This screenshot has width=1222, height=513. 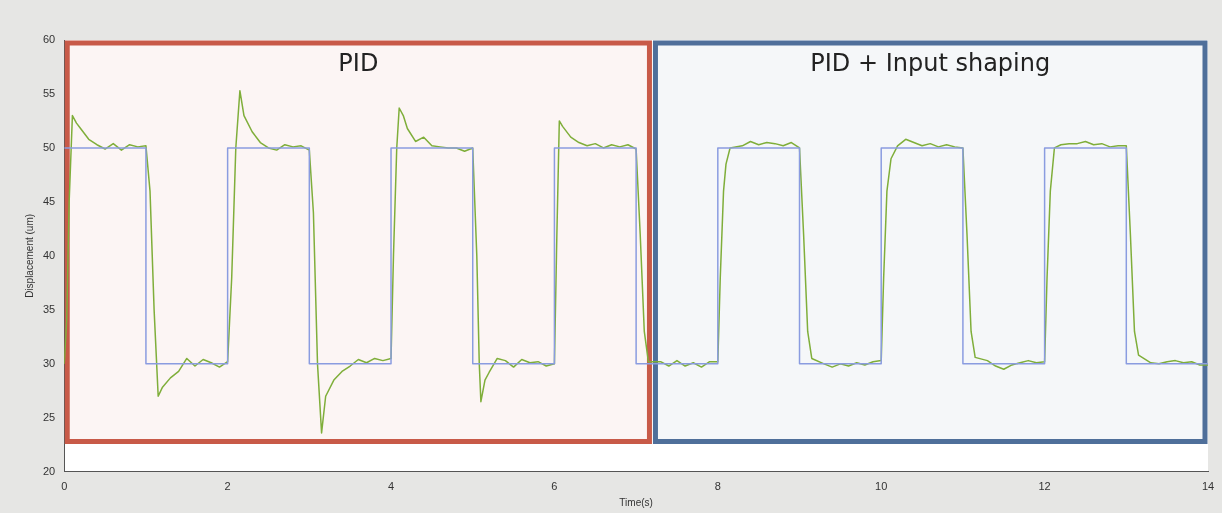 I want to click on x-tick-label: 14, so click(x=1208, y=486).